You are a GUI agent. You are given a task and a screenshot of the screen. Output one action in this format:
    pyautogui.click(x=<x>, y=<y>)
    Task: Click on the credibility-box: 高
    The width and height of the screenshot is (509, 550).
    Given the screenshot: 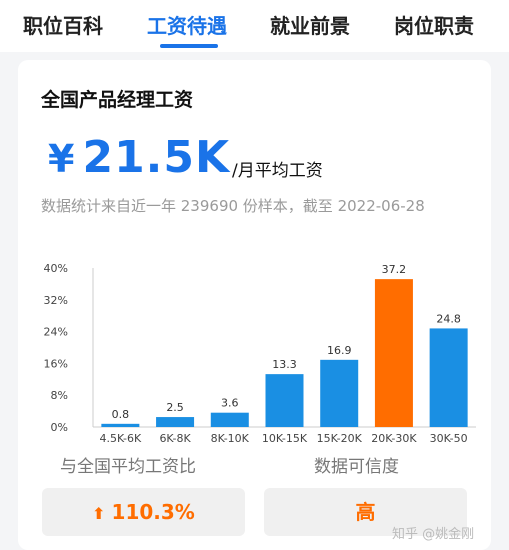 What is the action you would take?
    pyautogui.click(x=365, y=512)
    